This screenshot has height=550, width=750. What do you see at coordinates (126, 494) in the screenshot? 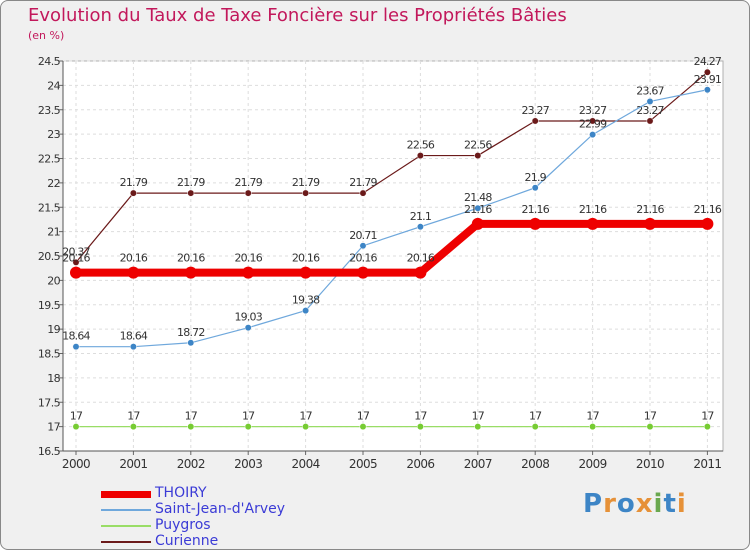
I see `legend-swatch-thoiry` at bounding box center [126, 494].